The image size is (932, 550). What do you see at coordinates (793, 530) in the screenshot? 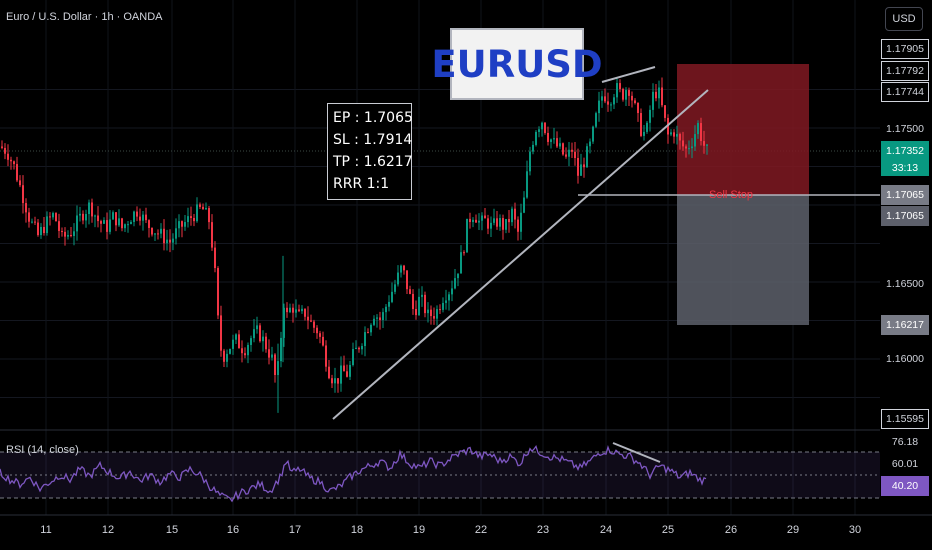
I see `time-axis-label: 29` at bounding box center [793, 530].